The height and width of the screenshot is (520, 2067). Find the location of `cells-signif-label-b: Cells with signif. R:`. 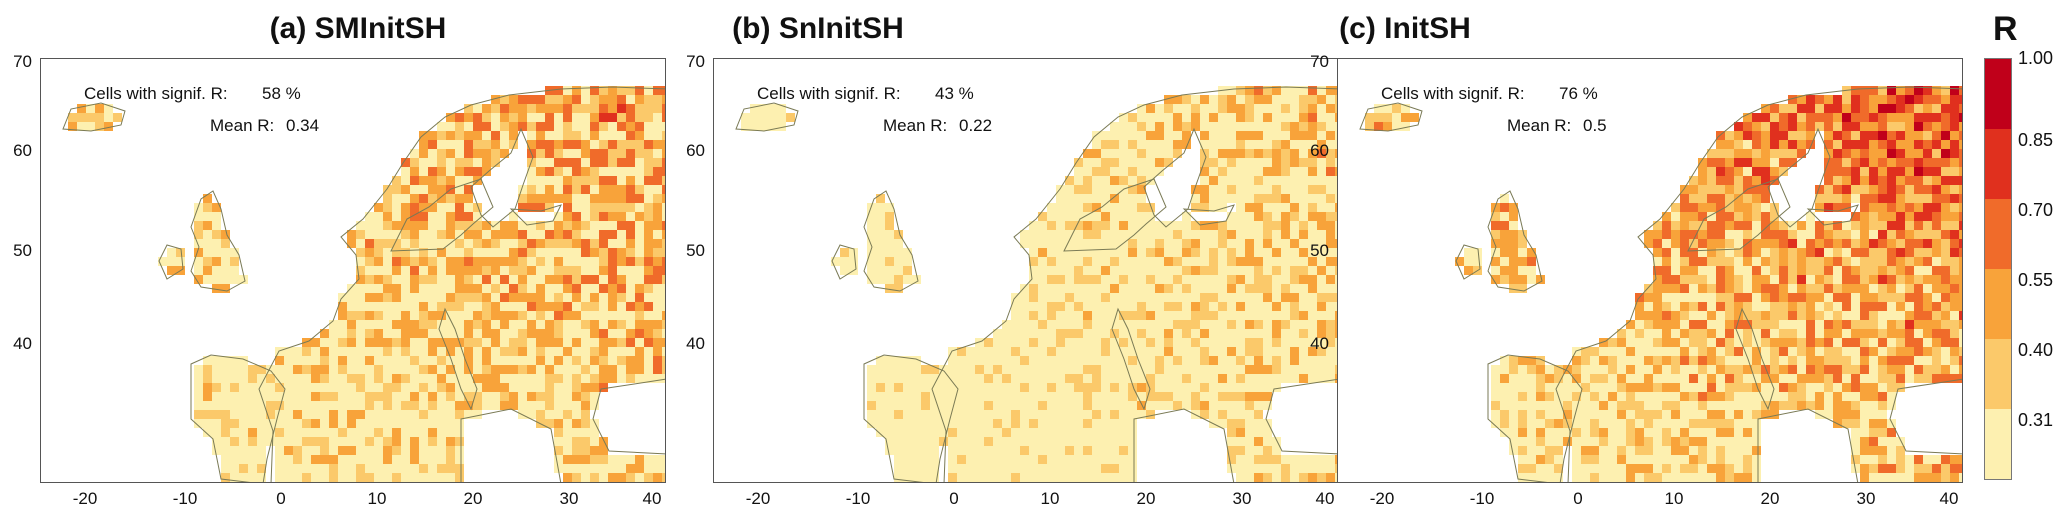

cells-signif-label-b: Cells with signif. R: is located at coordinates (829, 93).